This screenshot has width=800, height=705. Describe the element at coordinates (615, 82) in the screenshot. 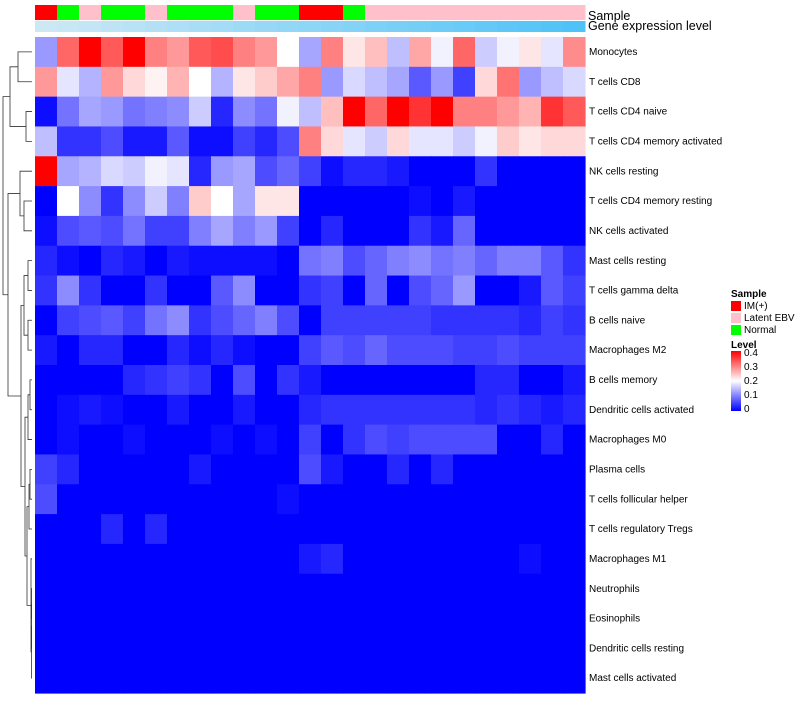

I see `row-label: T cells CD8` at that location.